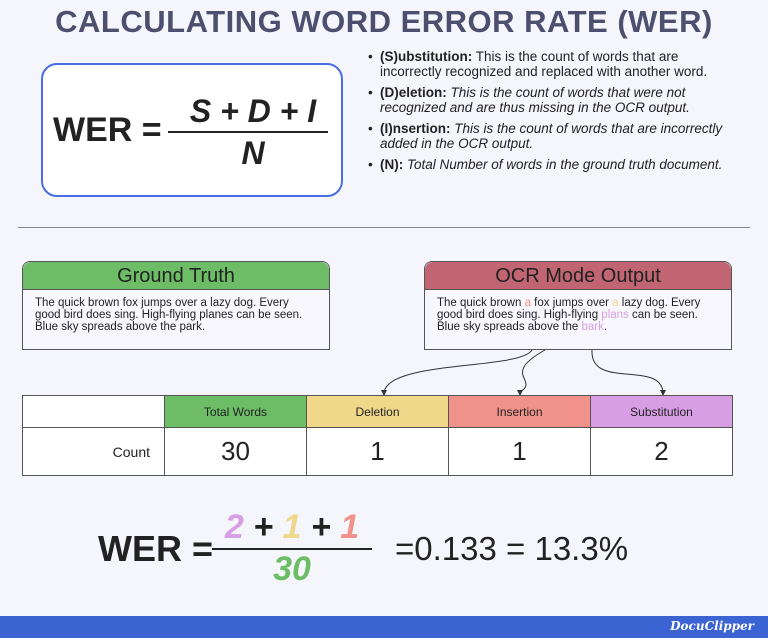 The height and width of the screenshot is (638, 768). Describe the element at coordinates (519, 411) in the screenshot. I see `header-insertion: Insertion` at that location.